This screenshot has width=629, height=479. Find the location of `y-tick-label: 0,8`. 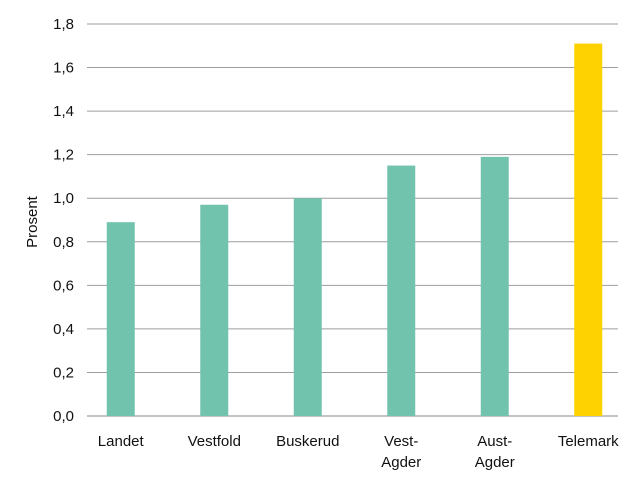

y-tick-label: 0,8 is located at coordinates (63, 242).